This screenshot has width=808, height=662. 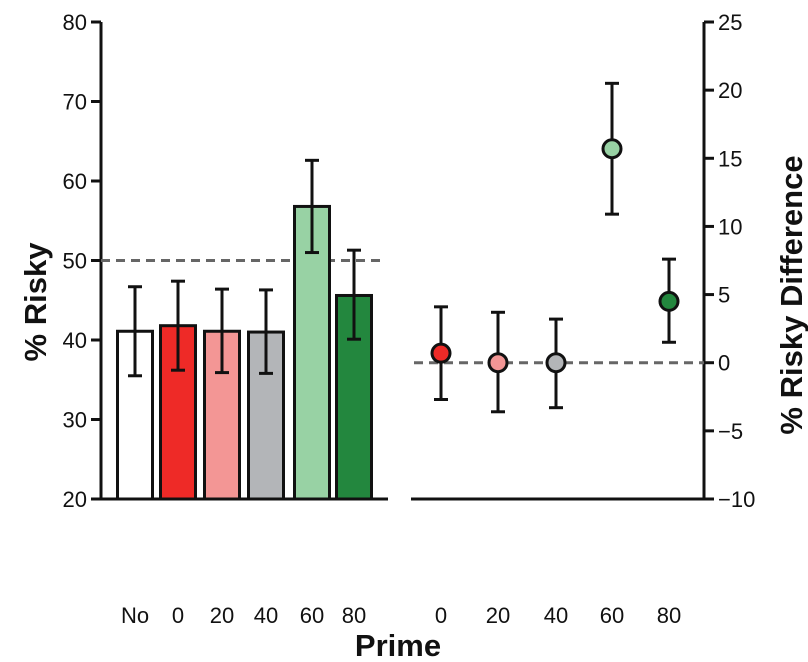 I want to click on right-y-tick-label: 0, so click(x=724, y=363).